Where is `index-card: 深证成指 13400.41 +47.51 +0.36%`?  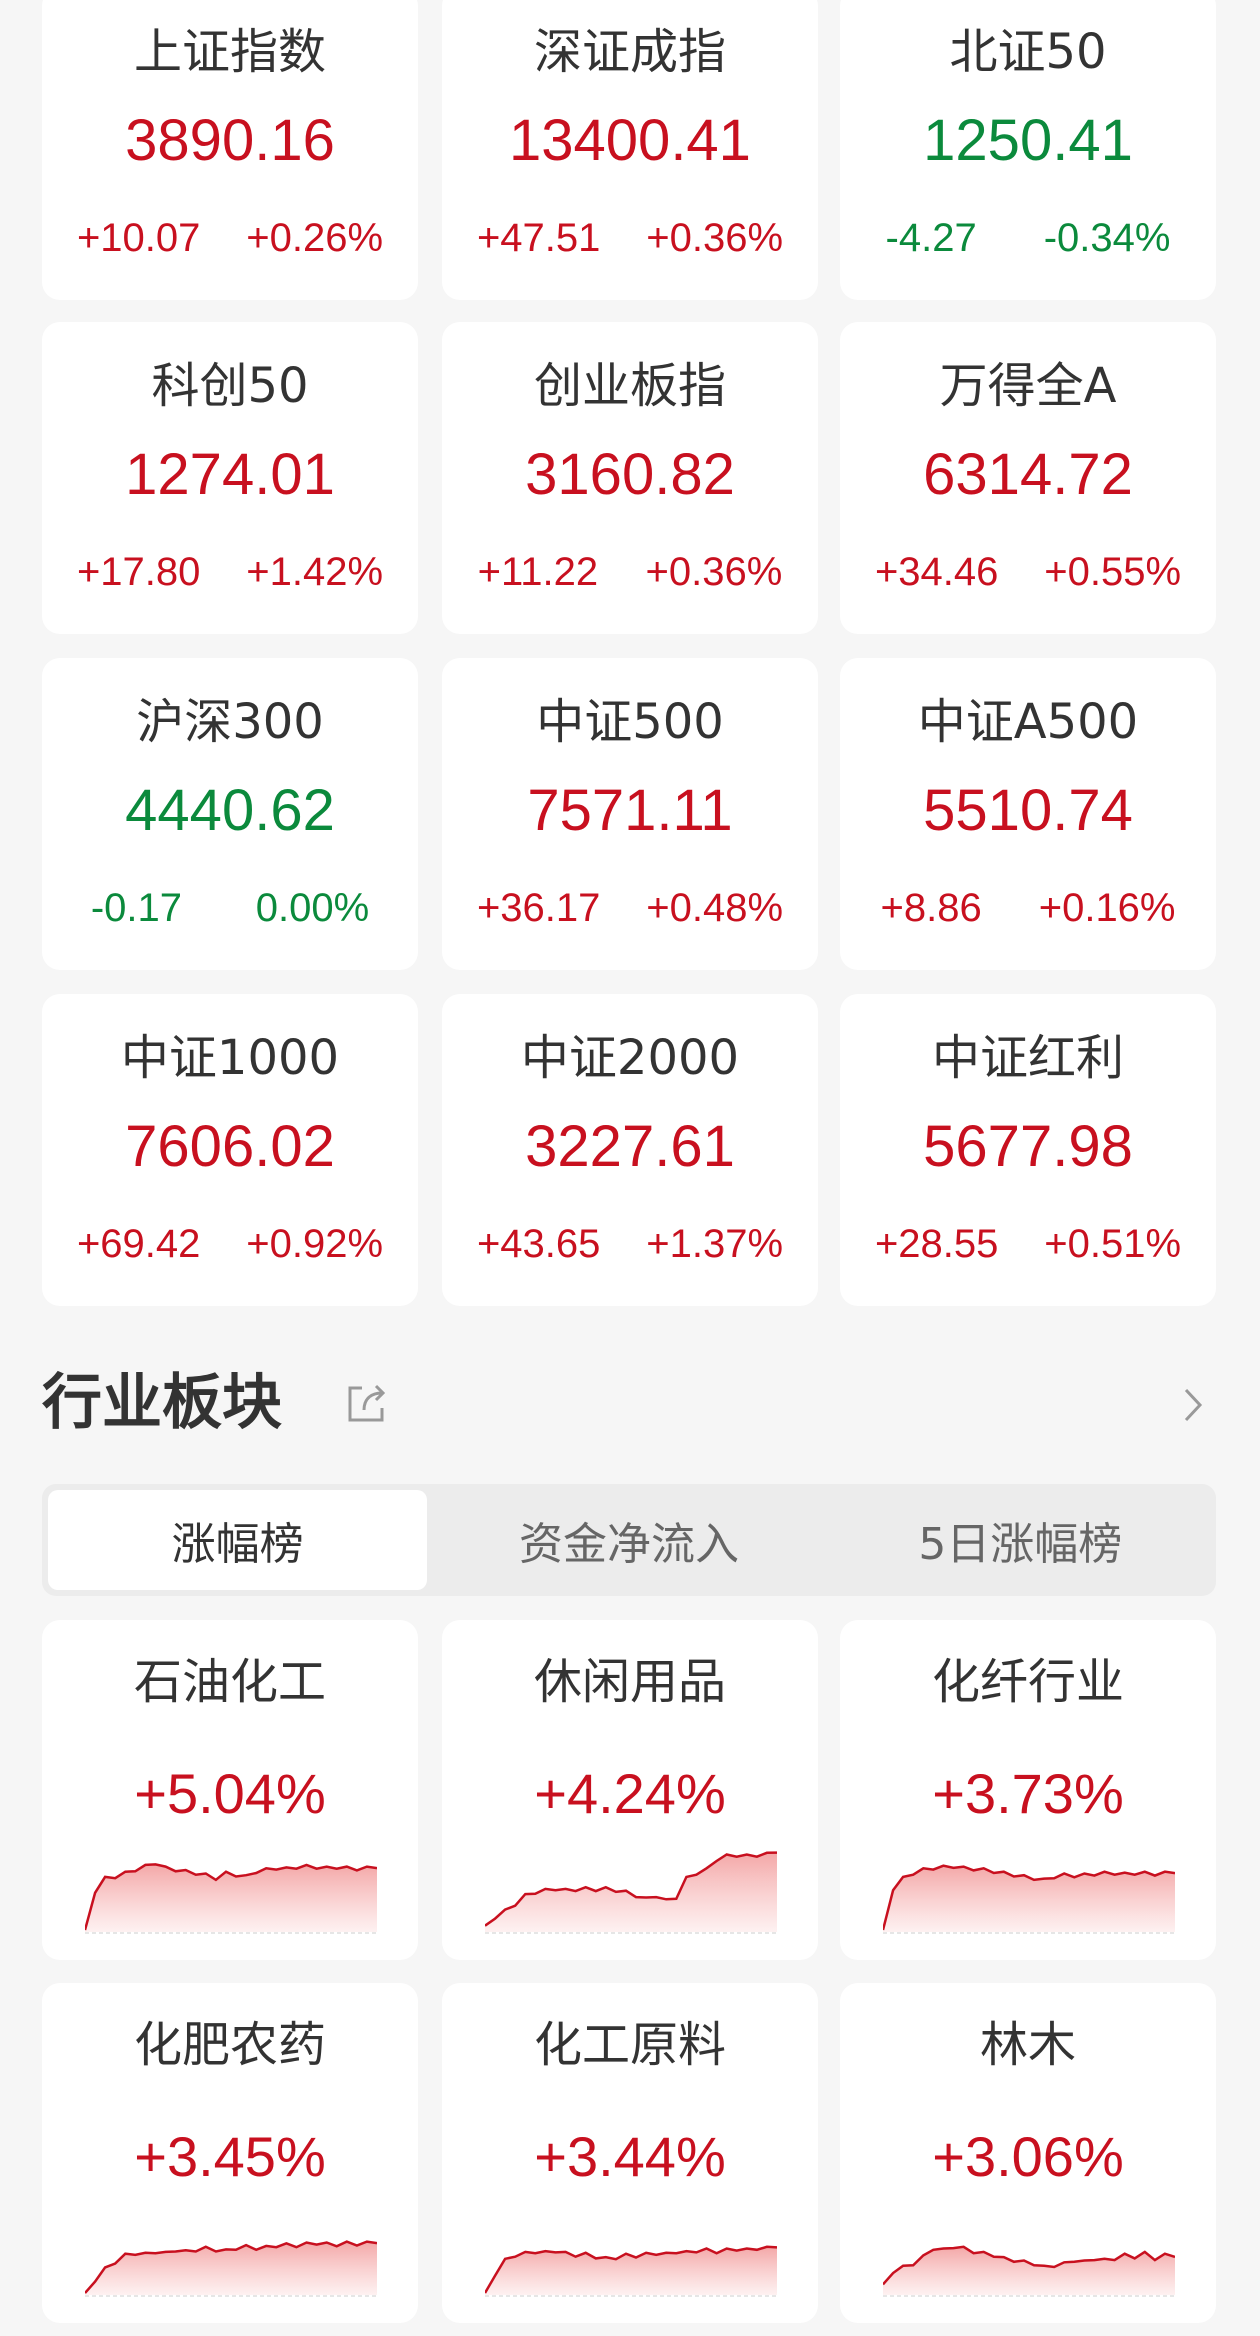
index-card: 深证成指 13400.41 +47.51 +0.36% is located at coordinates (630, 150).